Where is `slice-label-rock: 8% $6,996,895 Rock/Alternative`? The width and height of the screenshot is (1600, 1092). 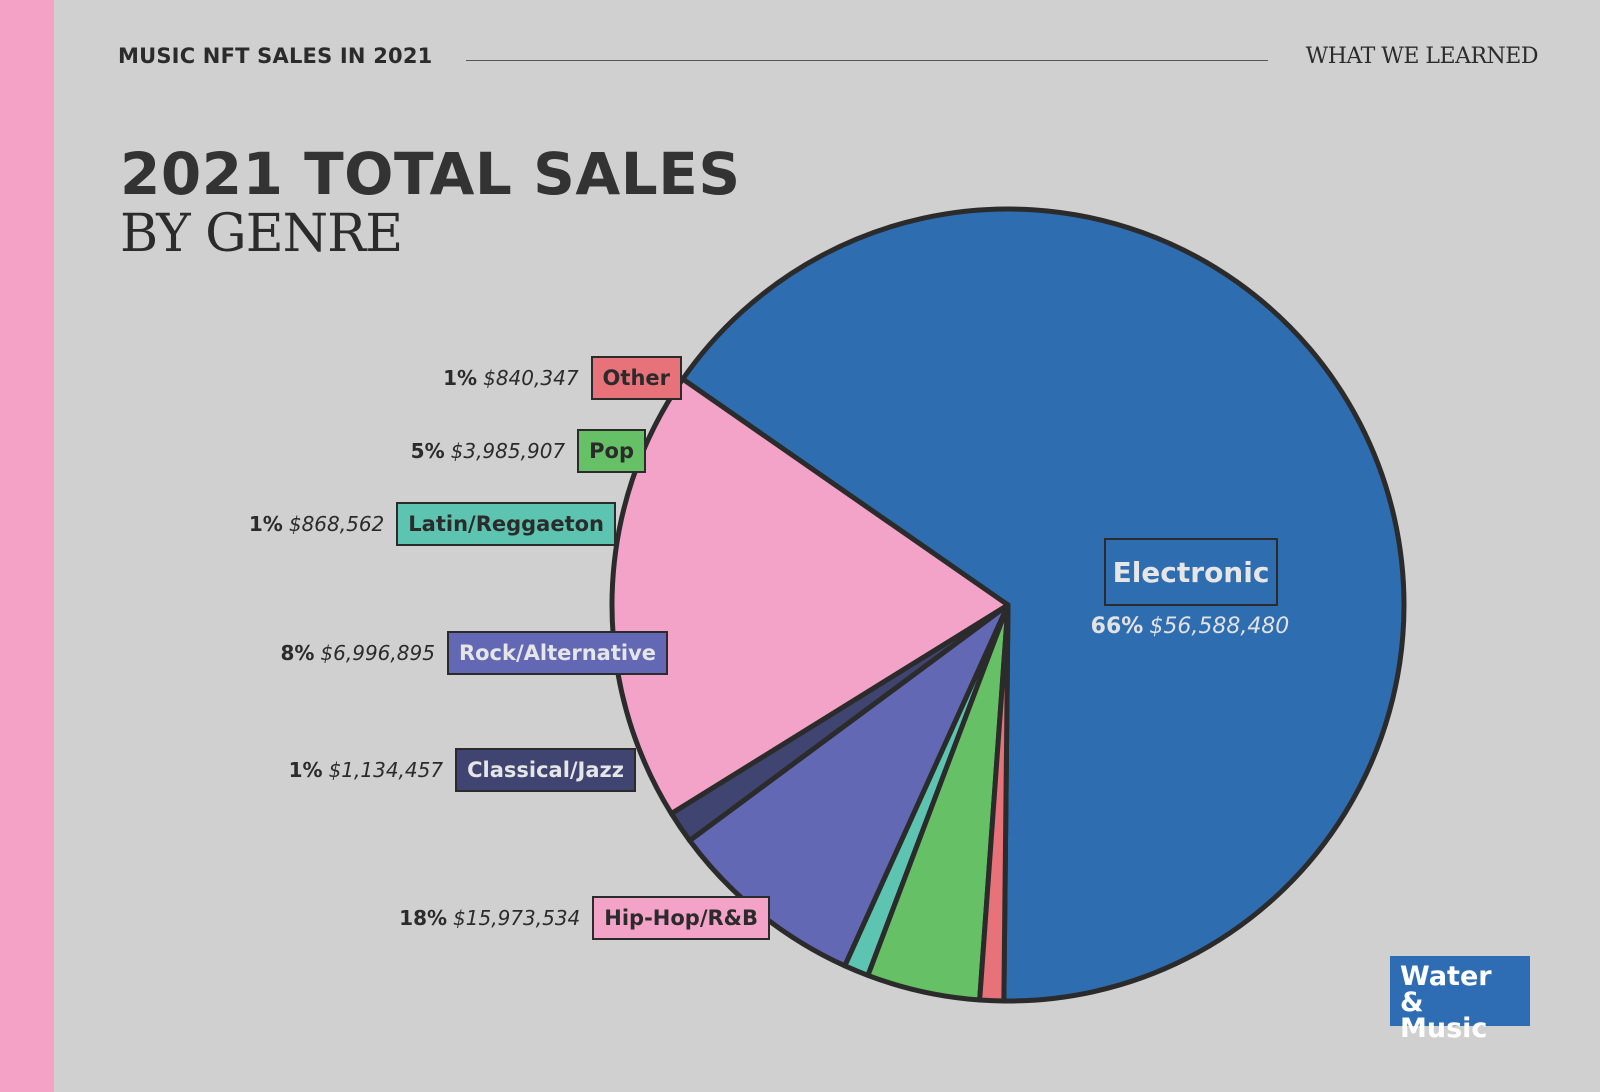 slice-label-rock: 8% $6,996,895 Rock/Alternative is located at coordinates (474, 653).